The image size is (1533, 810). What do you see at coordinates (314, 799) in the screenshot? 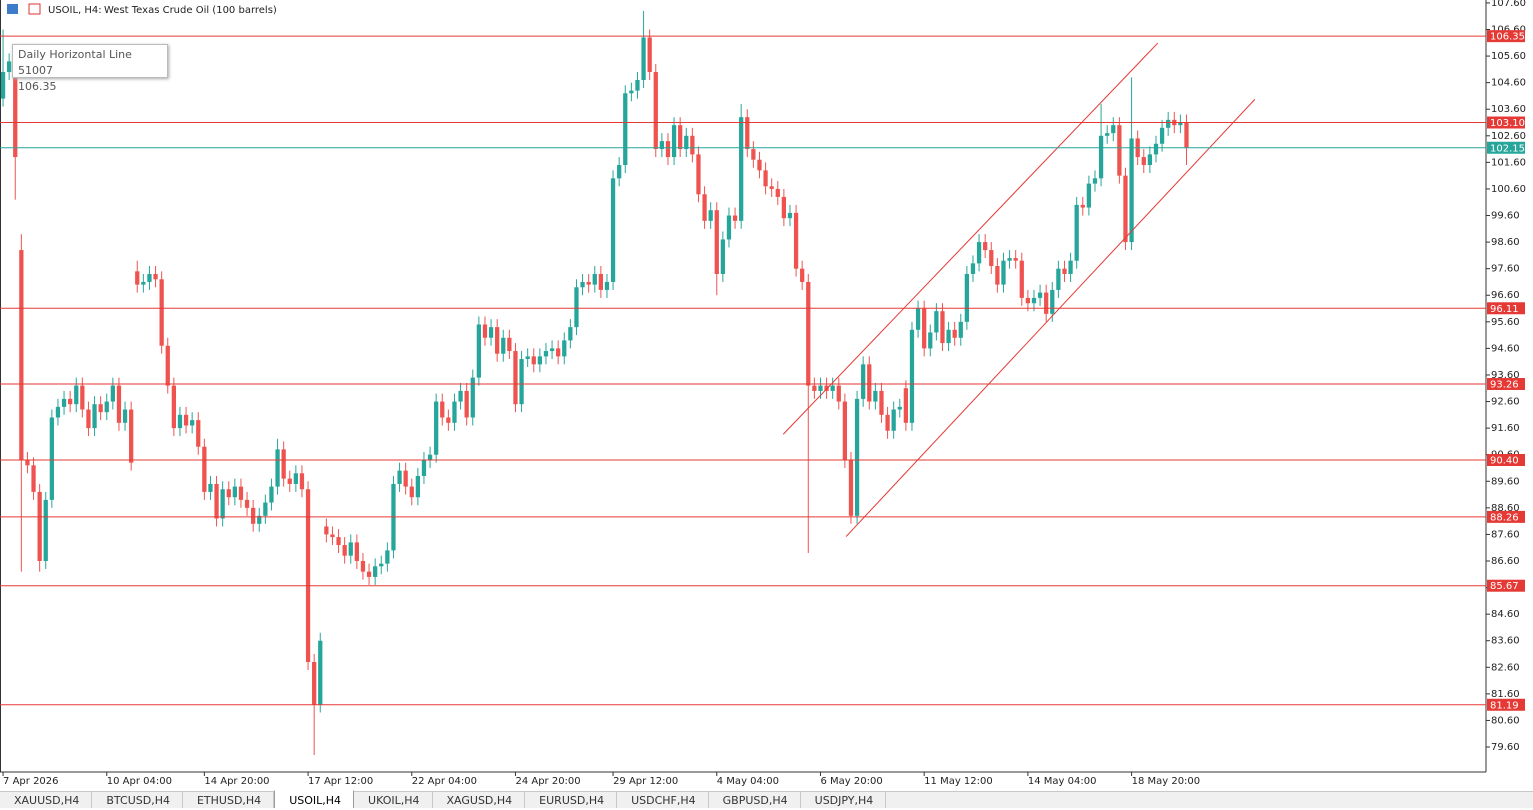
I see `tab: USOIL,H4` at bounding box center [314, 799].